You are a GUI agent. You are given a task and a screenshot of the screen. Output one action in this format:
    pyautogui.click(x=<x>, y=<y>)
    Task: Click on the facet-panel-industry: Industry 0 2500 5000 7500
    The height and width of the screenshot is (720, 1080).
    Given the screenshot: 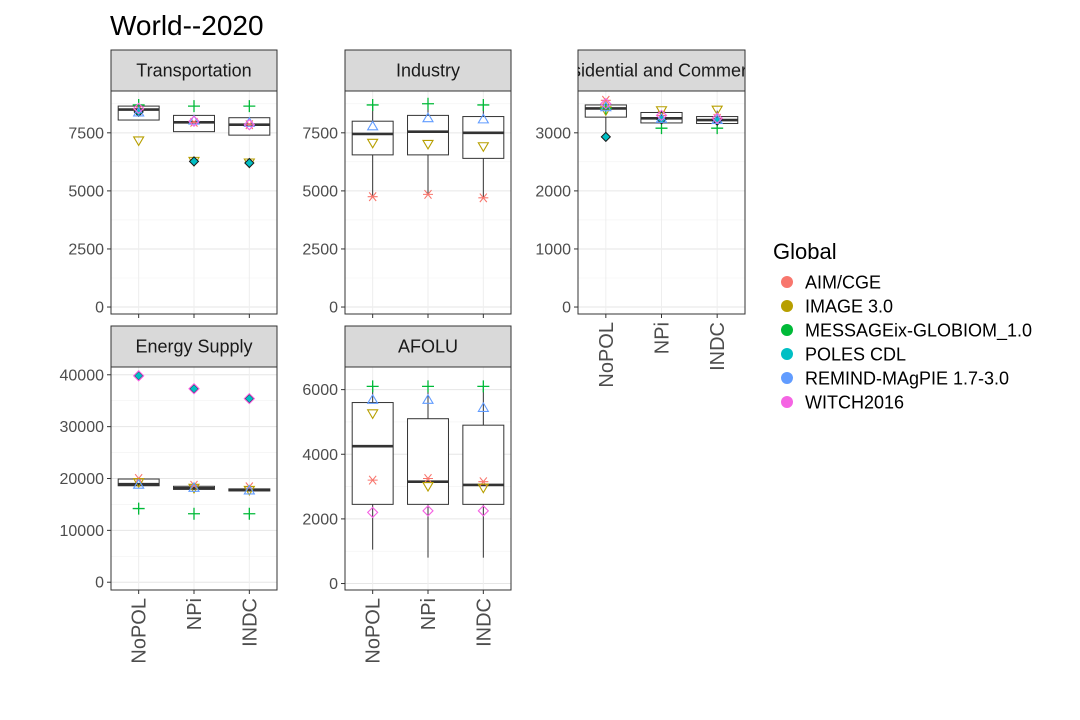 What is the action you would take?
    pyautogui.click(x=407, y=183)
    